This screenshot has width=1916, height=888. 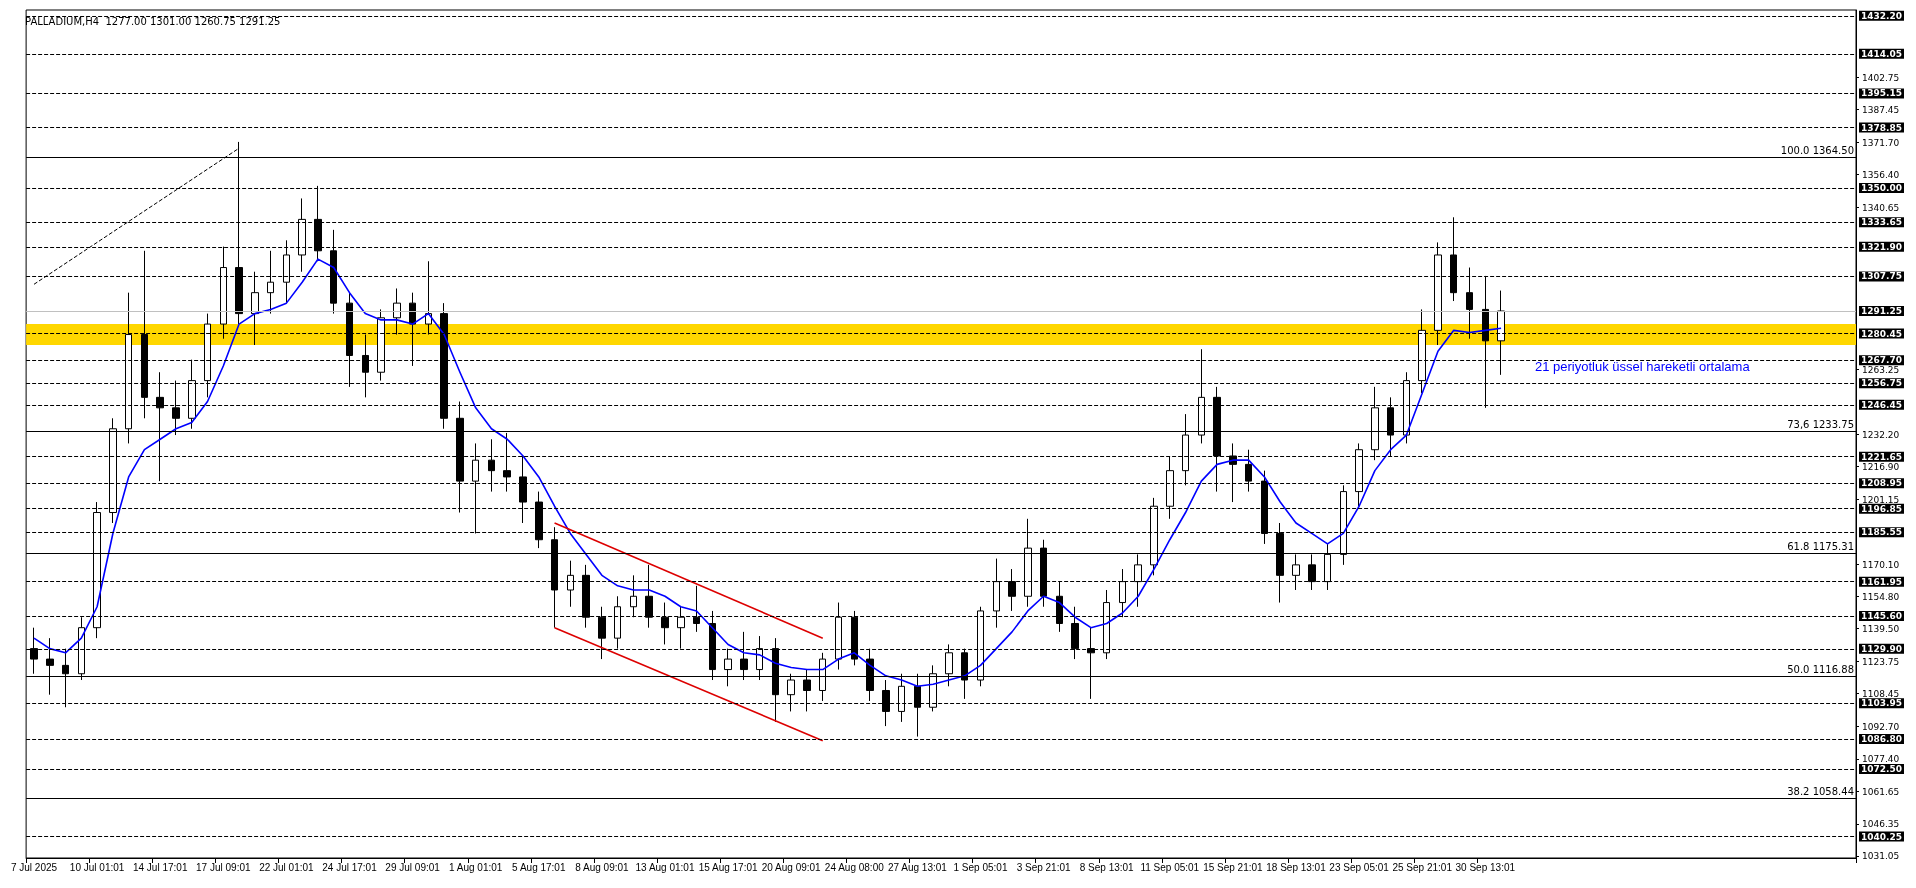 What do you see at coordinates (1881, 246) in the screenshot?
I see `ref-line-label: 1321.90` at bounding box center [1881, 246].